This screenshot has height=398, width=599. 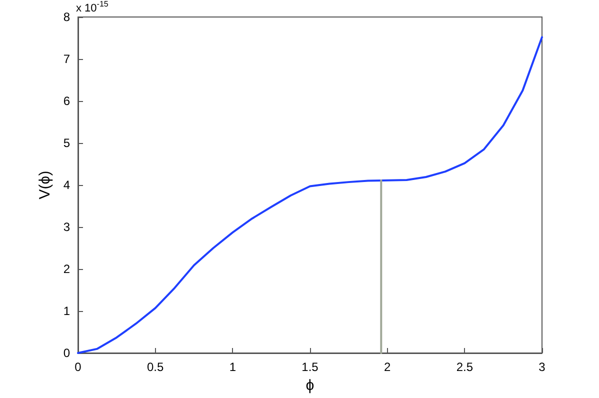 What do you see at coordinates (310, 367) in the screenshot?
I see `x-tick-label: 1.5` at bounding box center [310, 367].